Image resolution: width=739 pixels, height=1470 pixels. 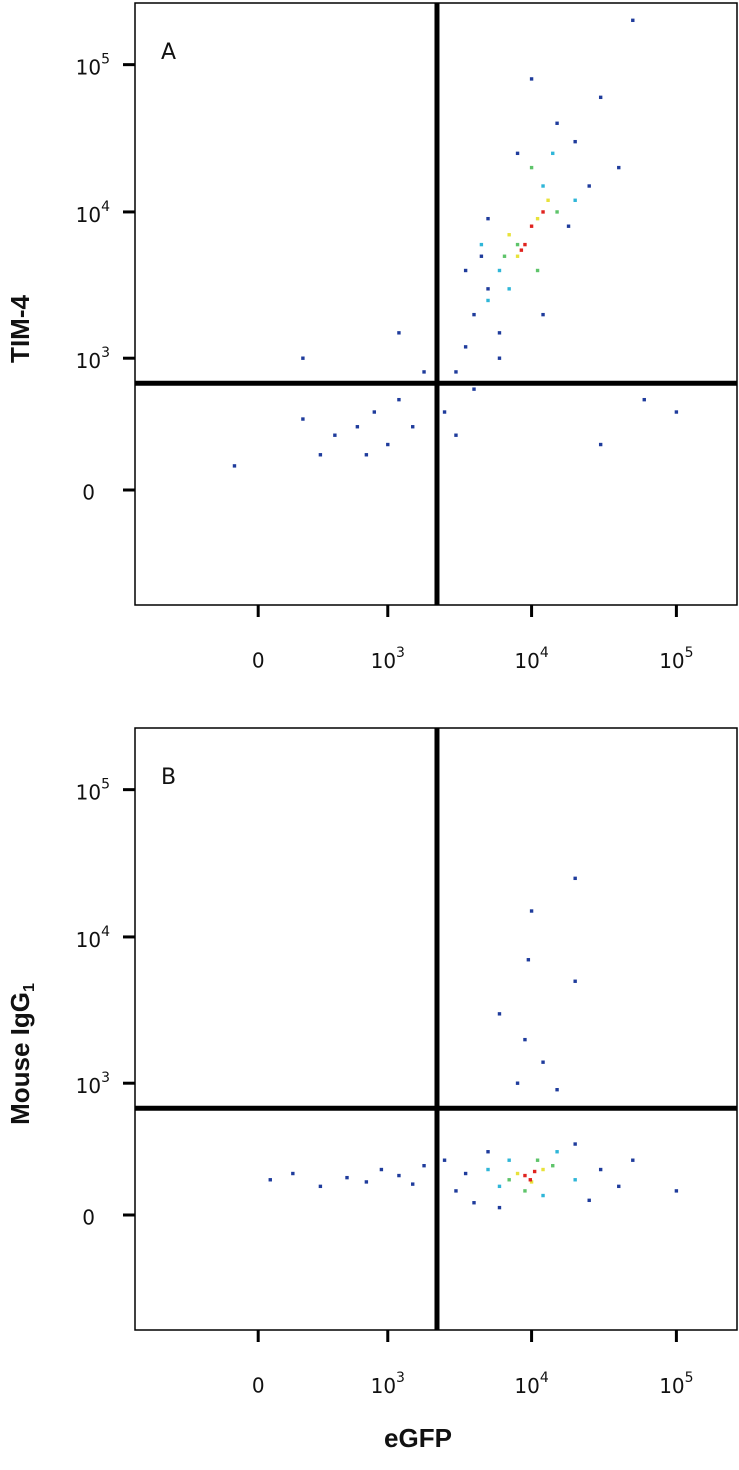 I want to click on tick-label: 10⁴, so click(x=531, y=1384).